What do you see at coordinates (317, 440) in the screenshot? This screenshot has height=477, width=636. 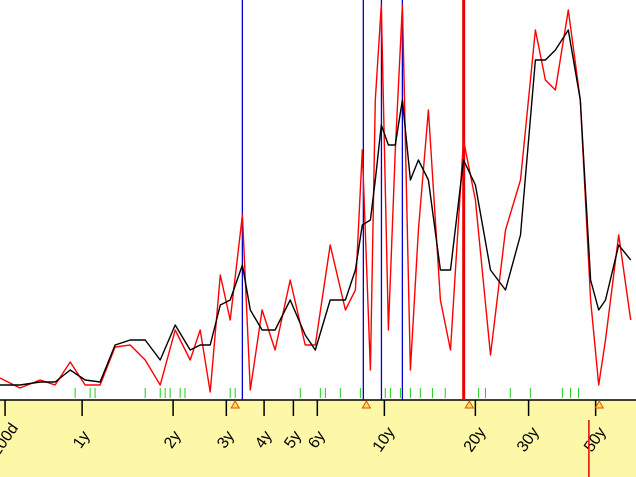 I see `x-tick-label: 6y` at bounding box center [317, 440].